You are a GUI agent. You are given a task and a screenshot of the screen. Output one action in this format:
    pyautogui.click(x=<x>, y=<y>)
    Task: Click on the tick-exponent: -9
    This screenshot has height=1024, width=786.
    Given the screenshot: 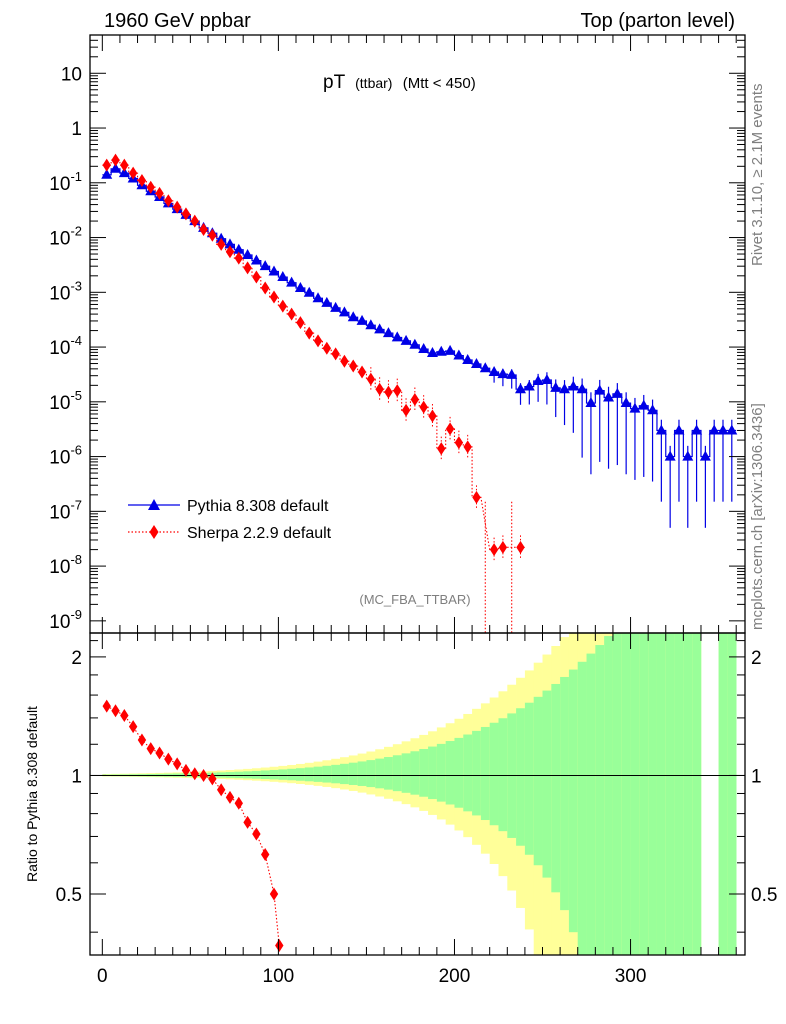 What is the action you would take?
    pyautogui.click(x=76, y=614)
    